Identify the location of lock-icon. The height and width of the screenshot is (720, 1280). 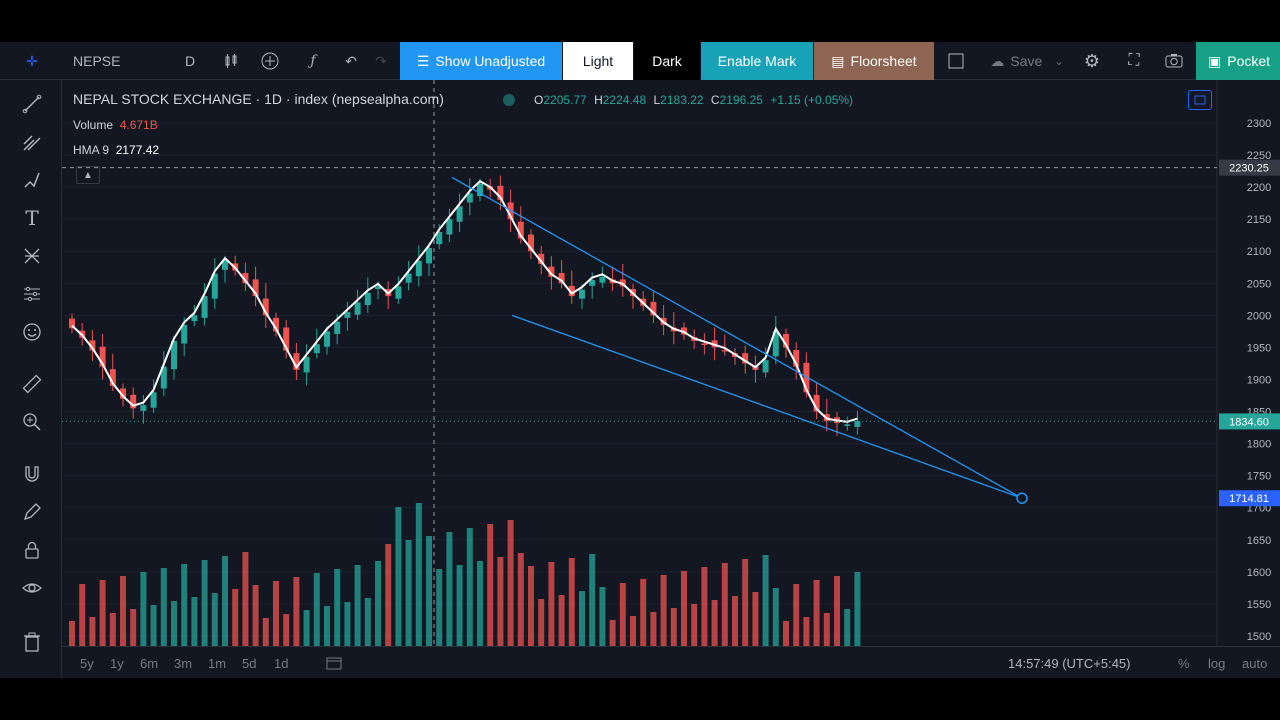
(32, 550).